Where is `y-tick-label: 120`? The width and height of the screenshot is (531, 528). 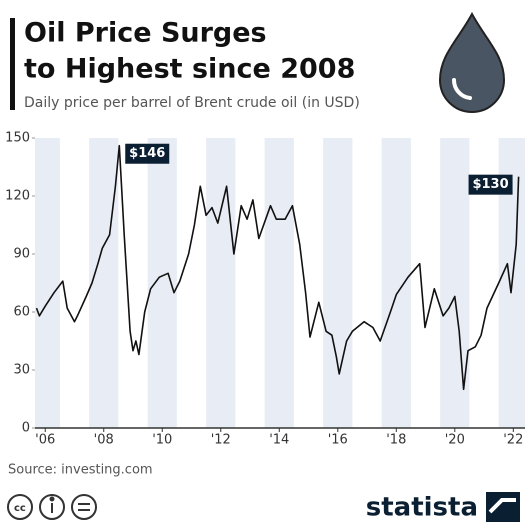 y-tick-label: 120 is located at coordinates (17, 196).